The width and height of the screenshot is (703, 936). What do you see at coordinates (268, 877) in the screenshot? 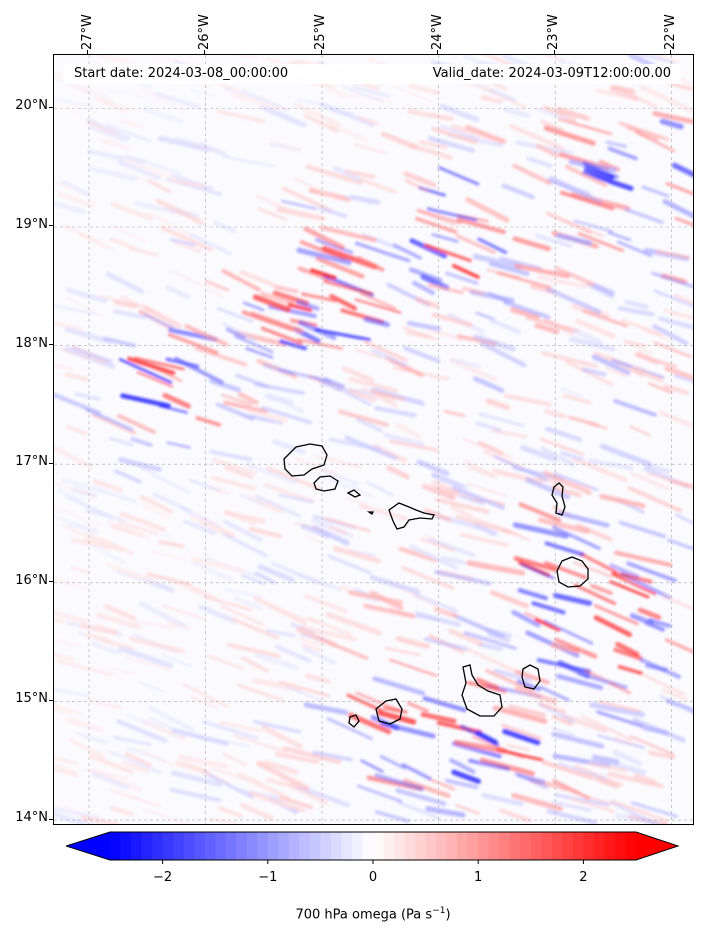
I see `colorbar-tick-label: −1` at bounding box center [268, 877].